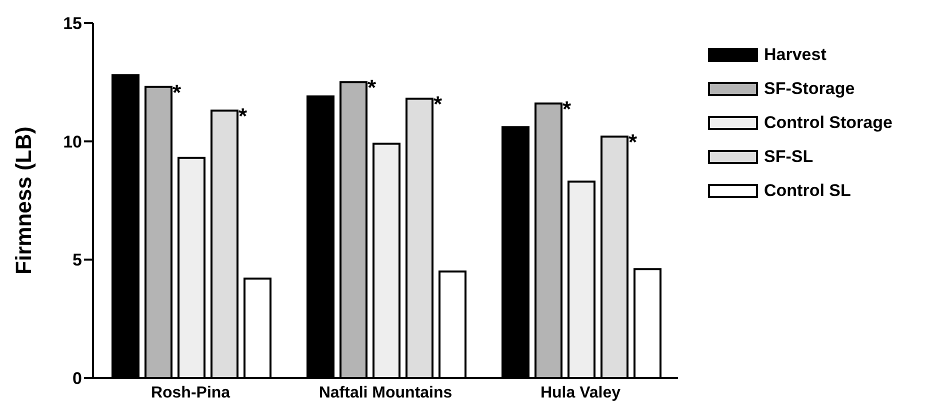 The image size is (937, 419). What do you see at coordinates (809, 89) in the screenshot?
I see `legend-label: SF-Storage` at bounding box center [809, 89].